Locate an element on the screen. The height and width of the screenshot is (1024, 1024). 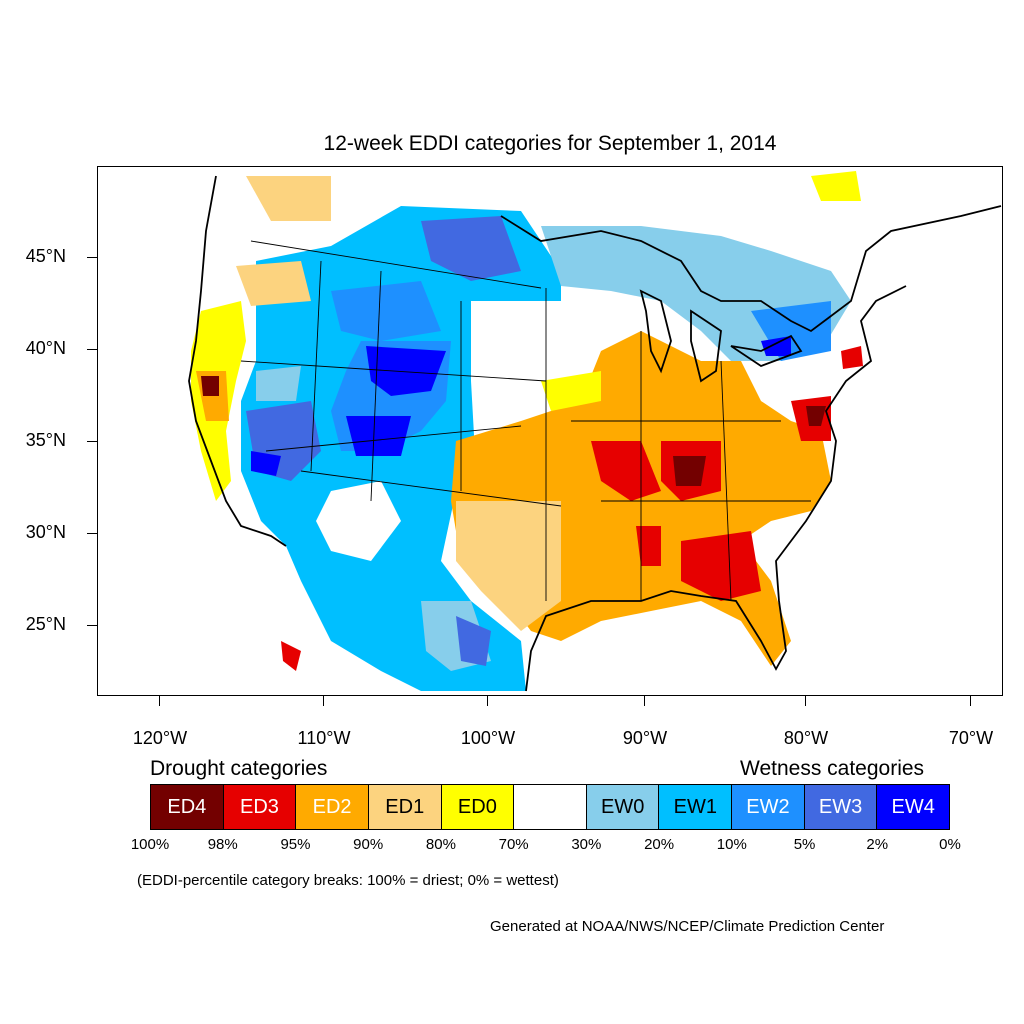
percentile-break-label: 70% is located at coordinates (513, 844).